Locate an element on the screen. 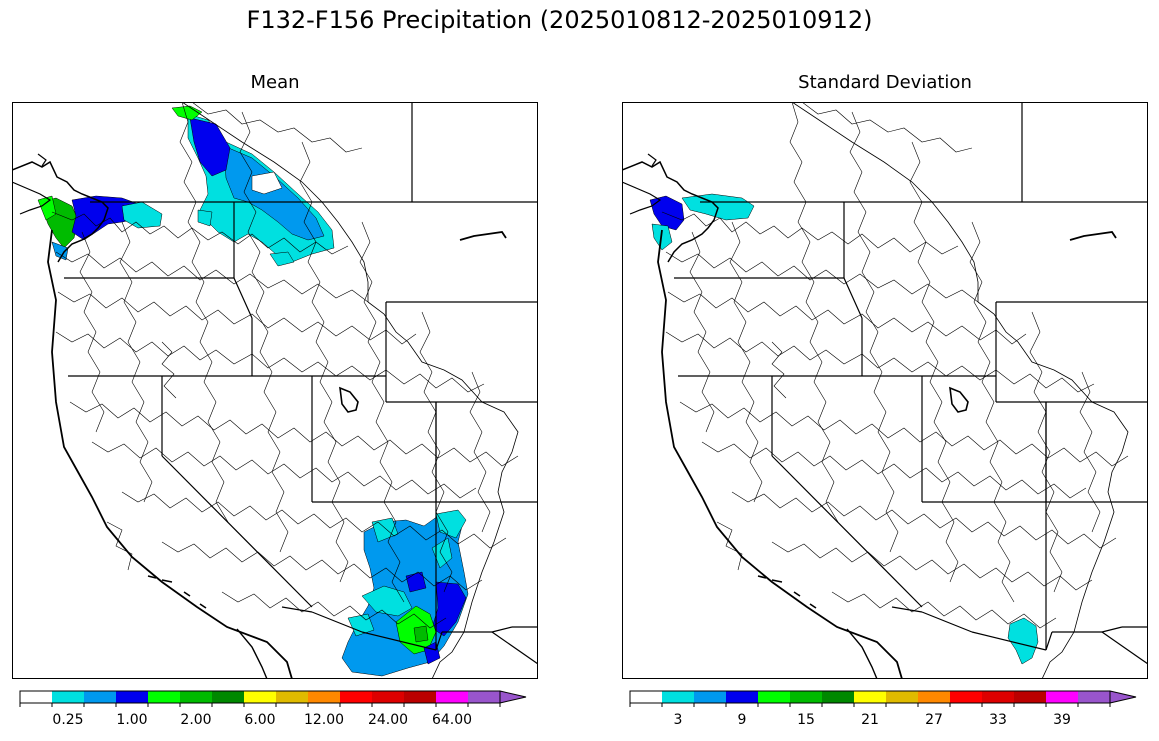 This screenshot has height=741, width=1159. colorbar-tick-label: 3 is located at coordinates (678, 720).